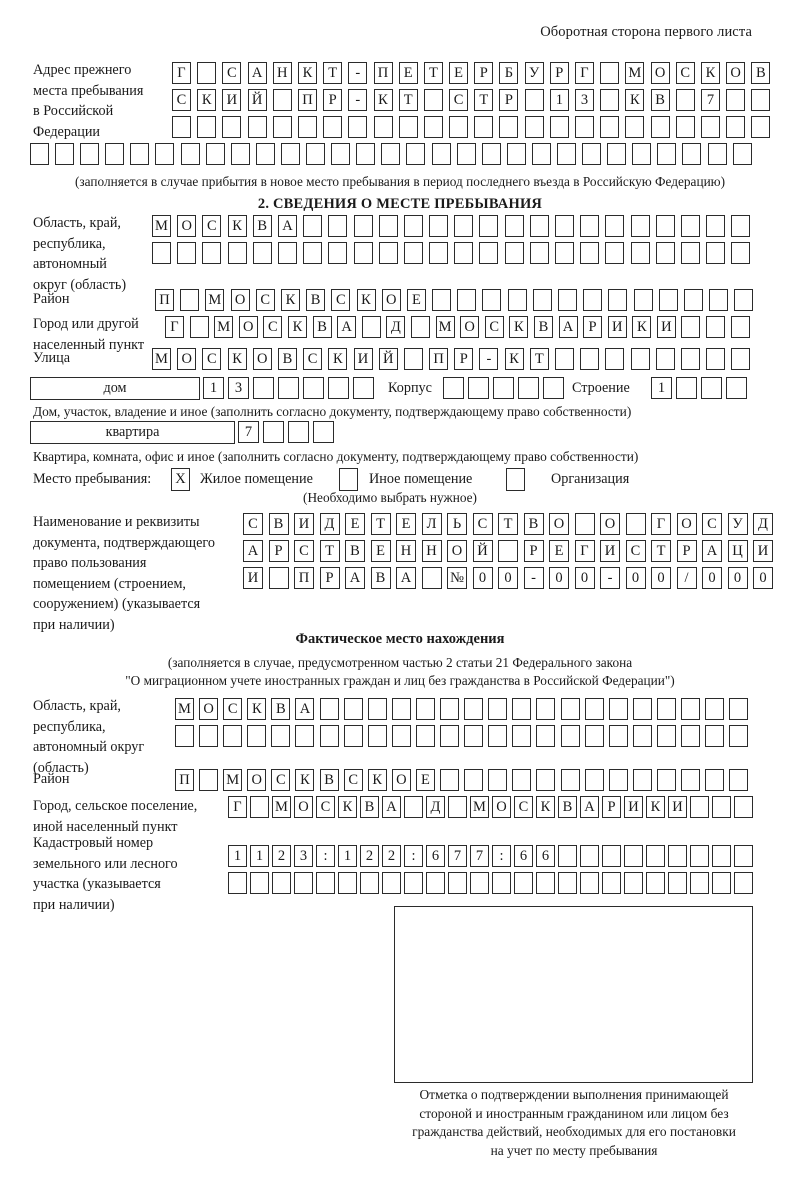 This screenshot has height=1180, width=800. Describe the element at coordinates (533, 578) in the screenshot. I see `char-cell: -` at that location.